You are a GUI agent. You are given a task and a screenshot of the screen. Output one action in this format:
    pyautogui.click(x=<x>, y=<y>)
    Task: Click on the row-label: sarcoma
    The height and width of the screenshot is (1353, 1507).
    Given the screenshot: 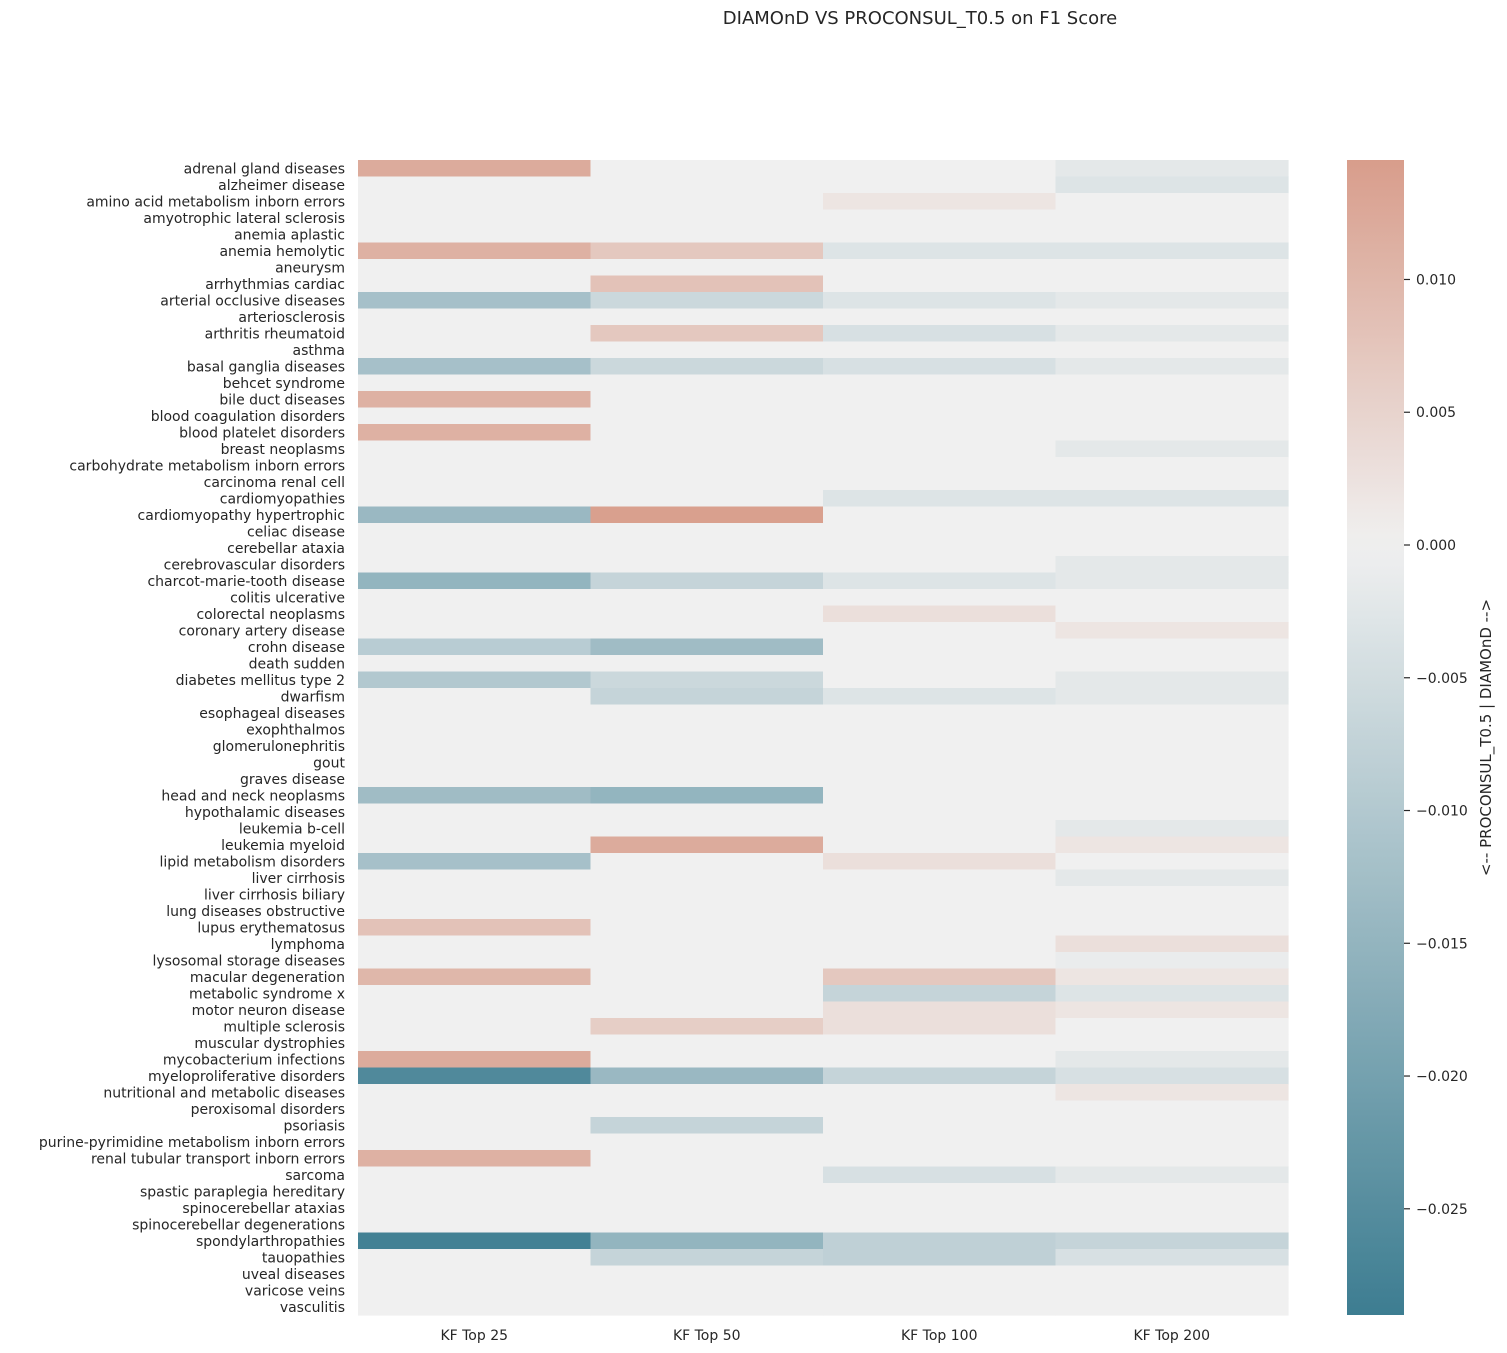 What is the action you would take?
    pyautogui.click(x=315, y=1176)
    